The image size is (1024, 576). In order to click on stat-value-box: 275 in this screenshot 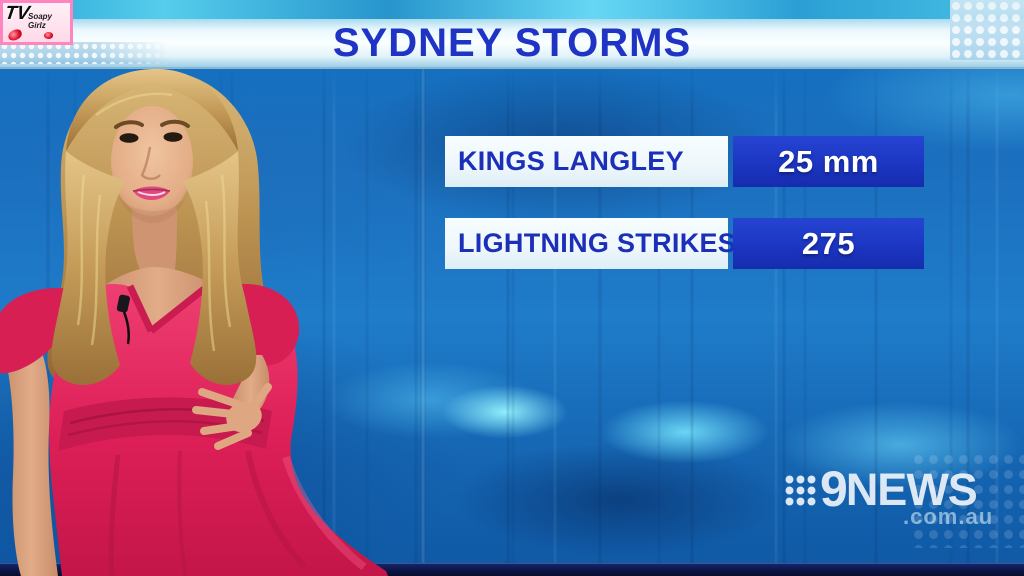, I will do `click(828, 243)`.